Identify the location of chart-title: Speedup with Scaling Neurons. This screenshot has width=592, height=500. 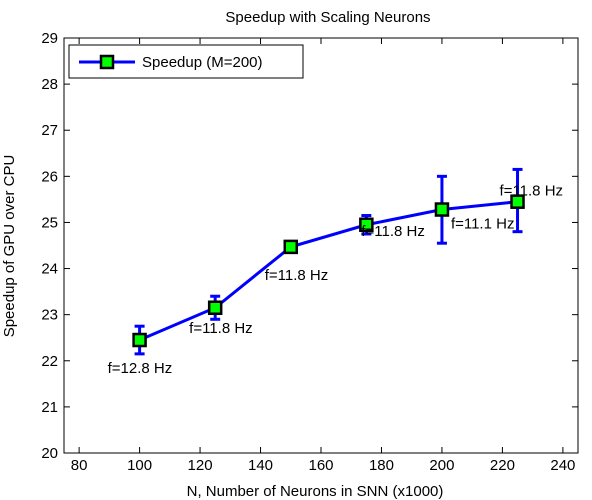
(327, 17).